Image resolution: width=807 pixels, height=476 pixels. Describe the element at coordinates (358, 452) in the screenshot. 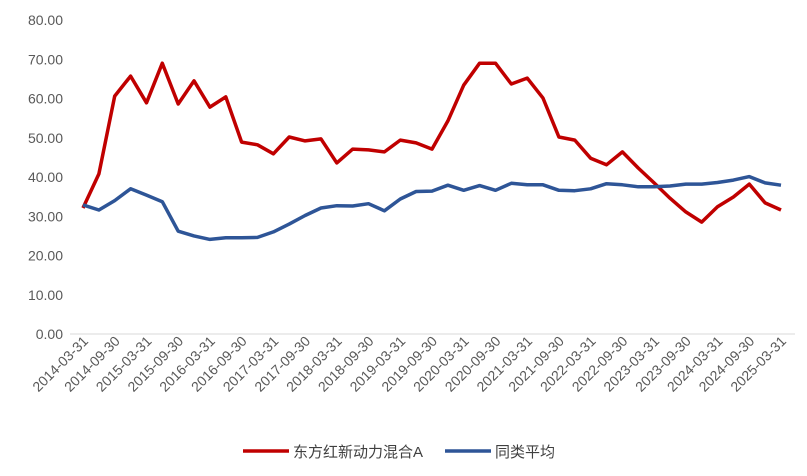

I see `legend-label: 东方红新动力混合A` at that location.